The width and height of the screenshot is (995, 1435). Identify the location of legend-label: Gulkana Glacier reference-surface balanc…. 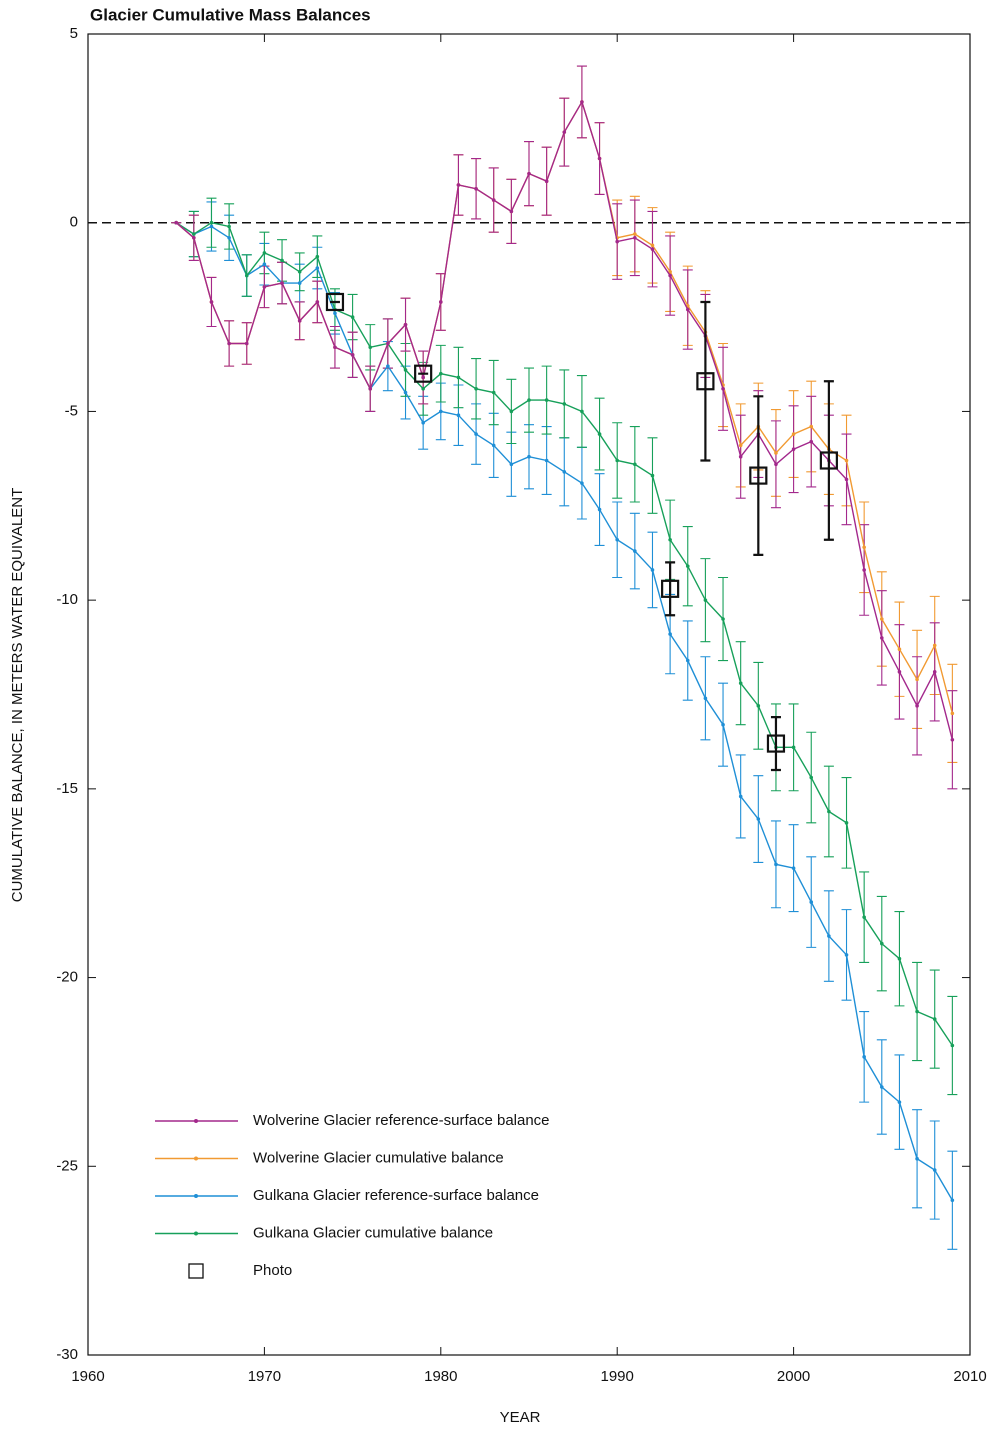
(396, 1195).